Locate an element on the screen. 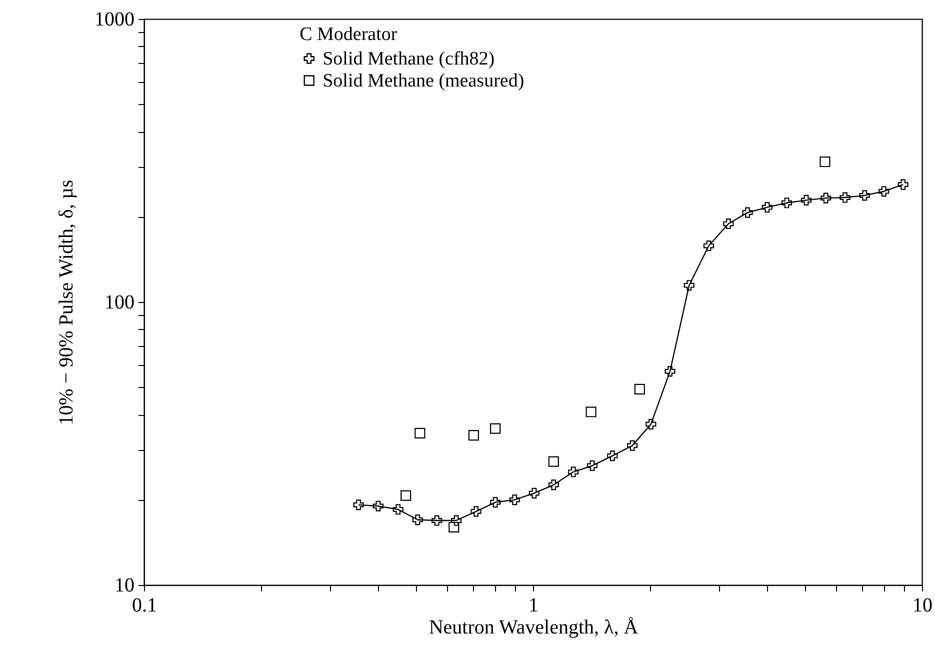 The width and height of the screenshot is (935, 656). y-tick-label: 100 is located at coordinates (119, 303).